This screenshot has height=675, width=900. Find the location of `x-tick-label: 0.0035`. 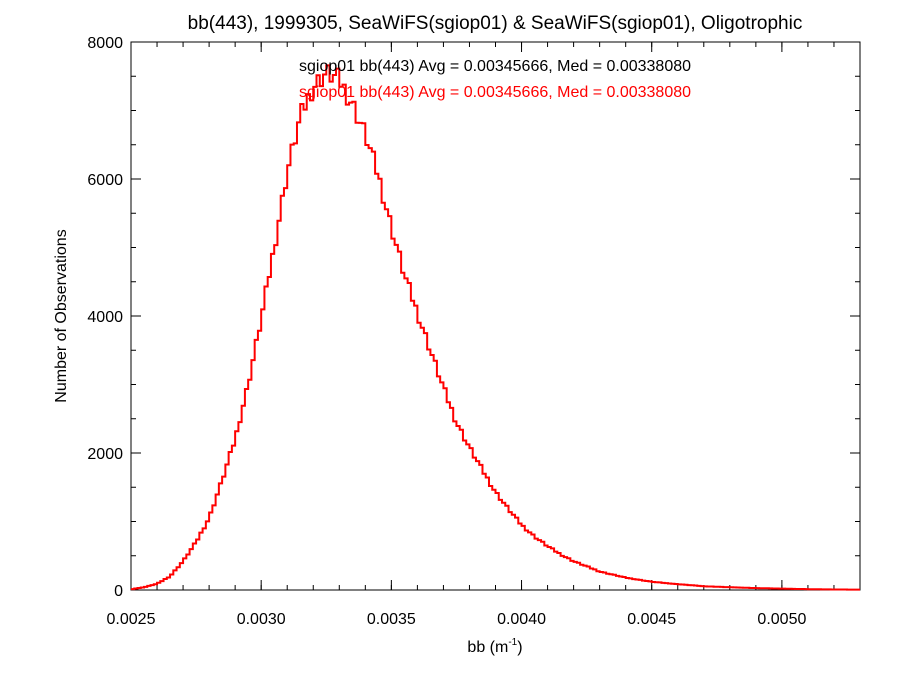

x-tick-label: 0.0035 is located at coordinates (391, 619).